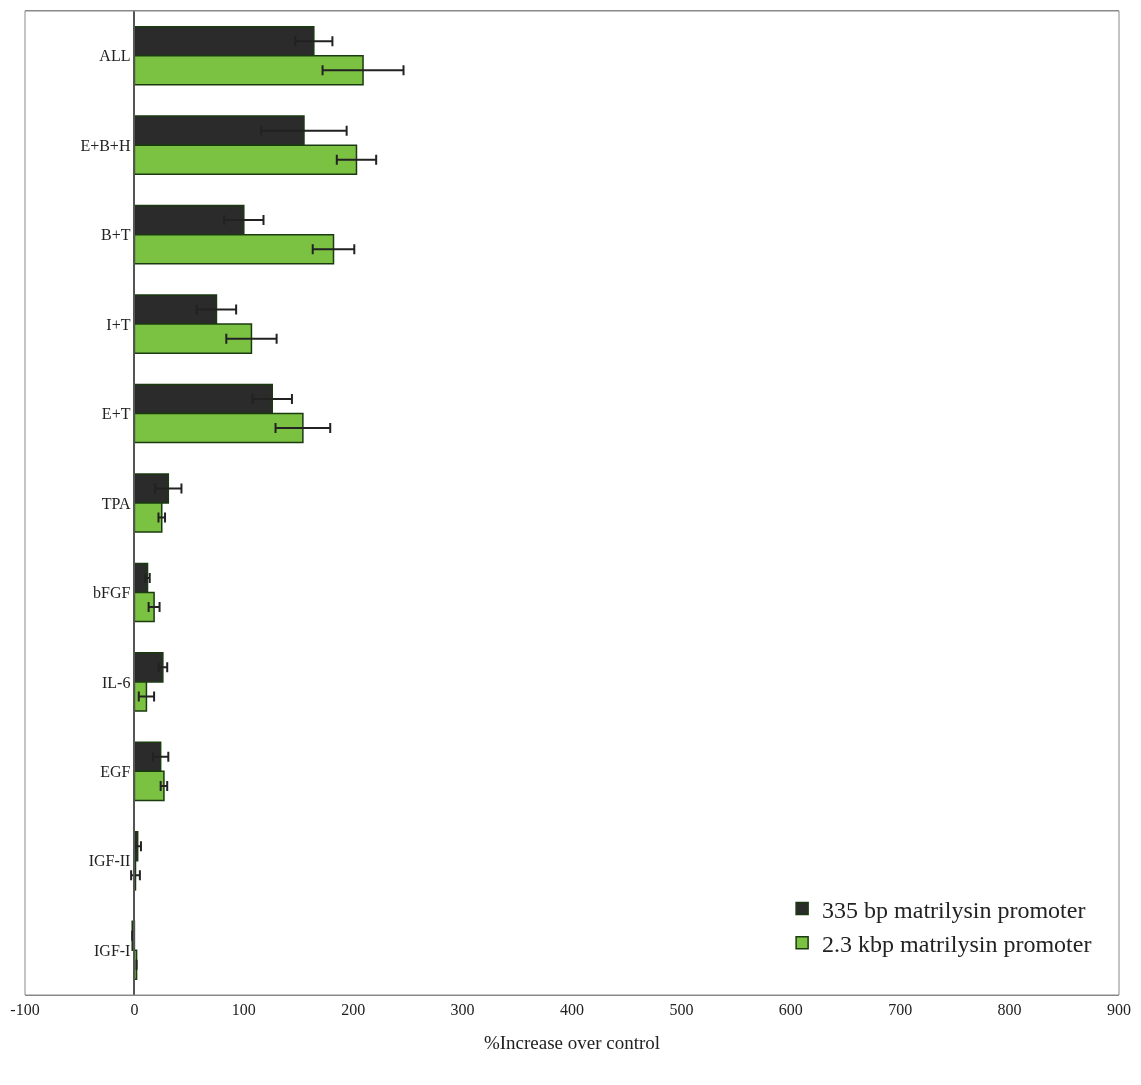 The image size is (1141, 1085). What do you see at coordinates (681, 1010) in the screenshot?
I see `x-tick-label: 500` at bounding box center [681, 1010].